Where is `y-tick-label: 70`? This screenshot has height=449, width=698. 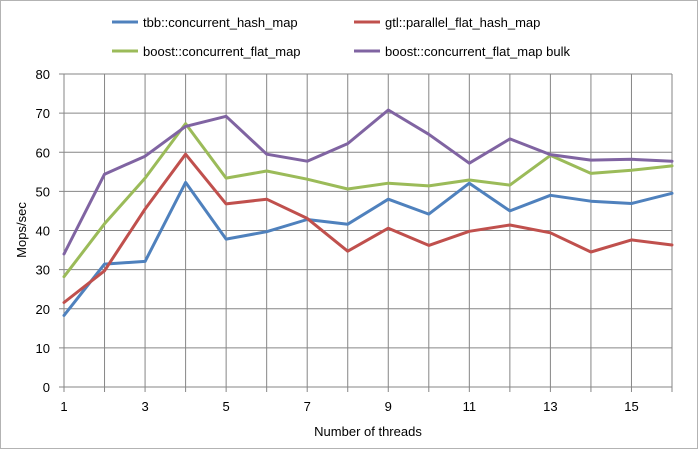
y-tick-label: 70 is located at coordinates (43, 113).